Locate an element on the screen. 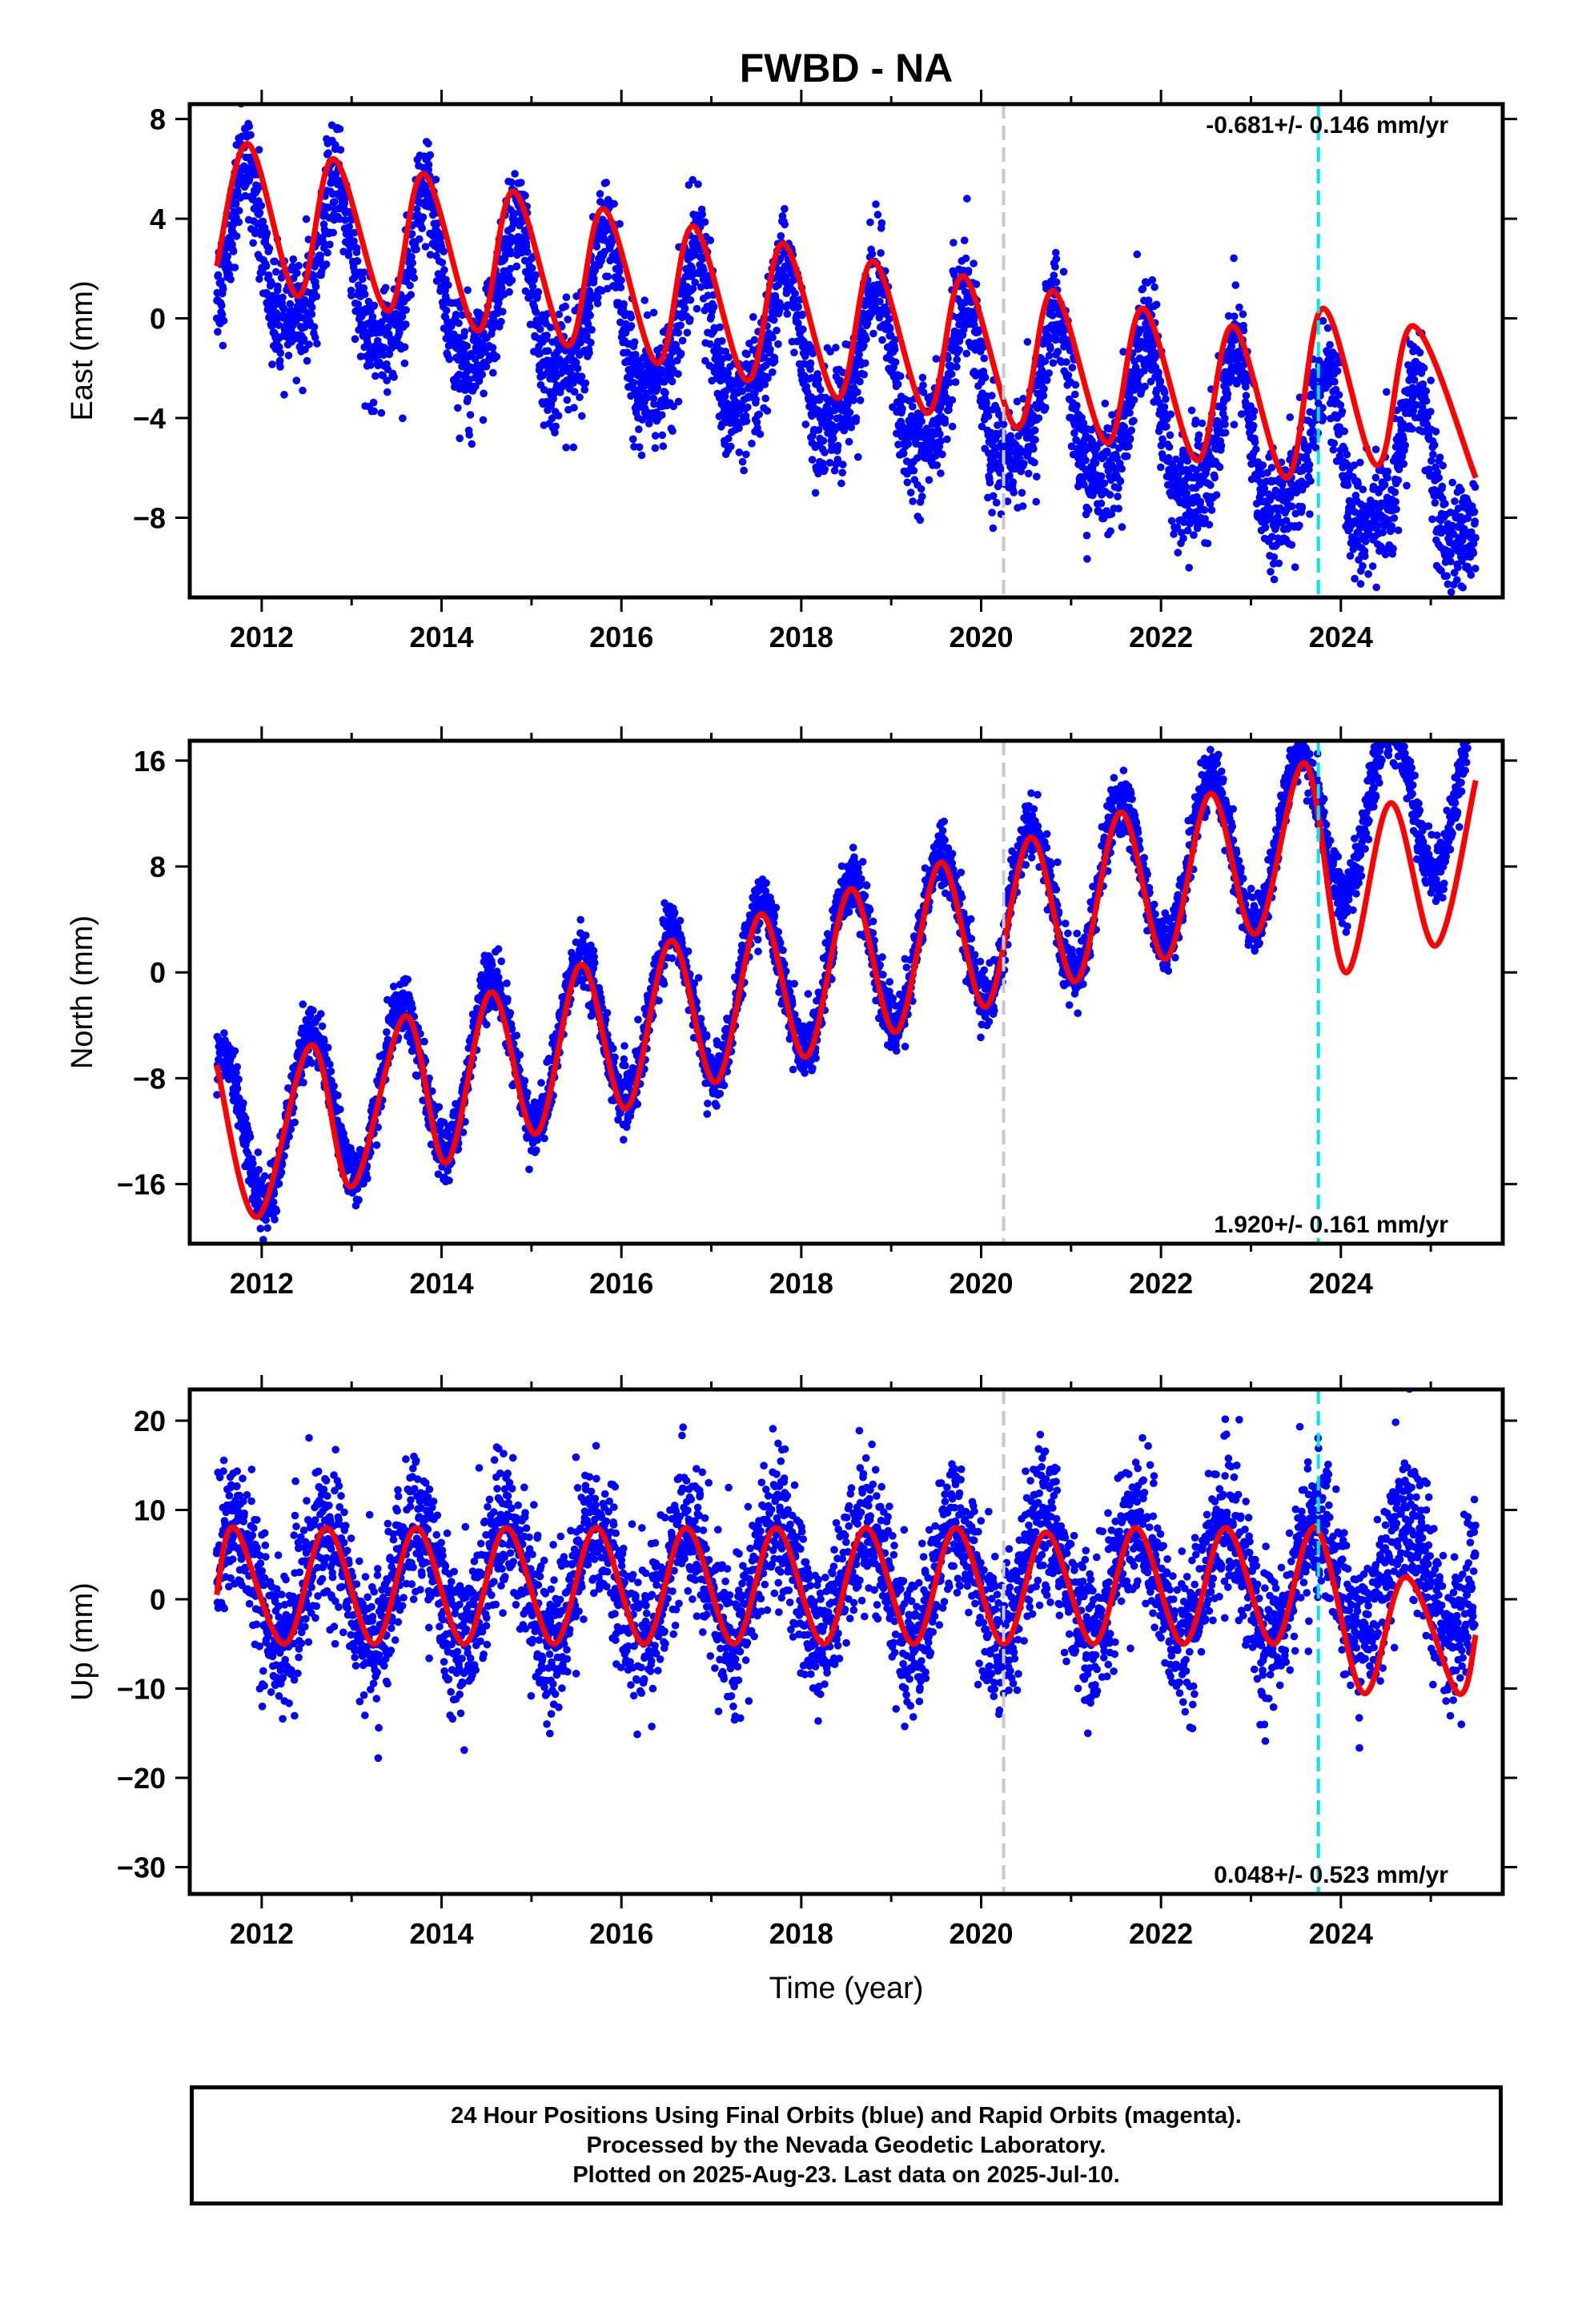 This screenshot has height=2324, width=1582. y-axis-label: East (mm) is located at coordinates (82, 350).